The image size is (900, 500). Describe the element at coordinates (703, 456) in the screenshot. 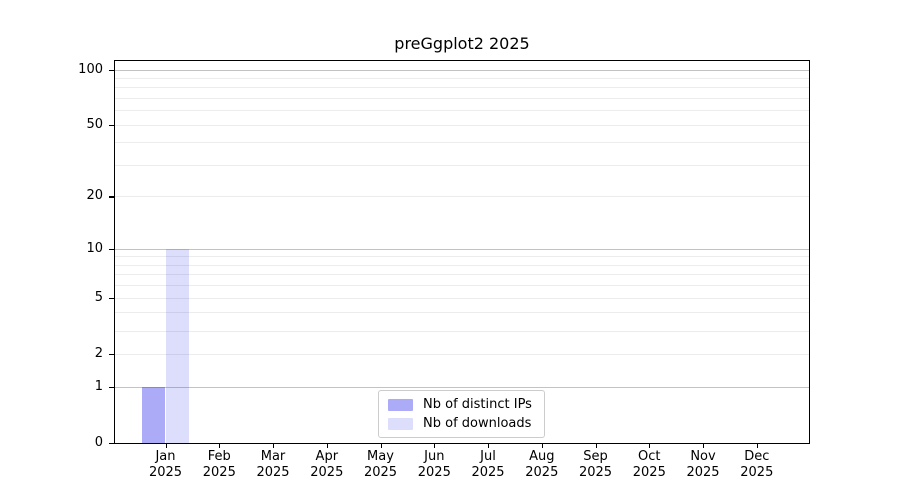

I see `x-tick-label-month: Nov` at that location.